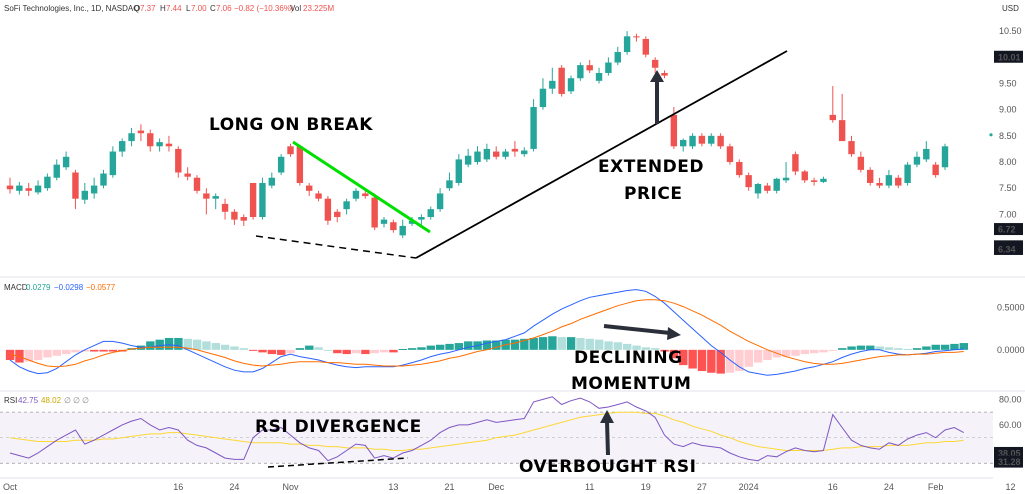  I want to click on time-axis-label: Oct, so click(10, 487).